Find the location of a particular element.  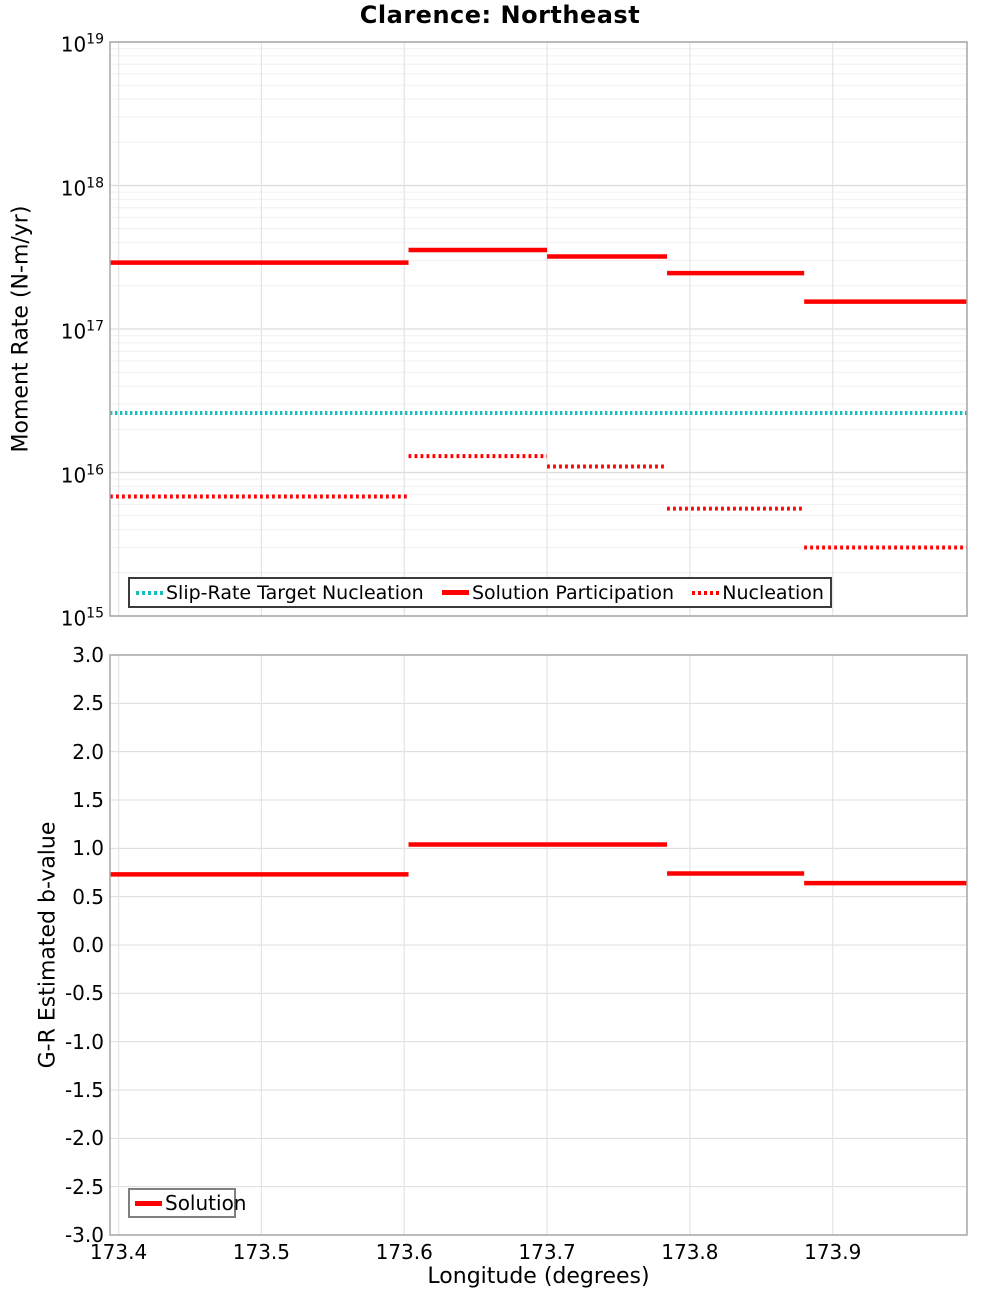

legend-item-solution: Solution is located at coordinates (190, 1203).